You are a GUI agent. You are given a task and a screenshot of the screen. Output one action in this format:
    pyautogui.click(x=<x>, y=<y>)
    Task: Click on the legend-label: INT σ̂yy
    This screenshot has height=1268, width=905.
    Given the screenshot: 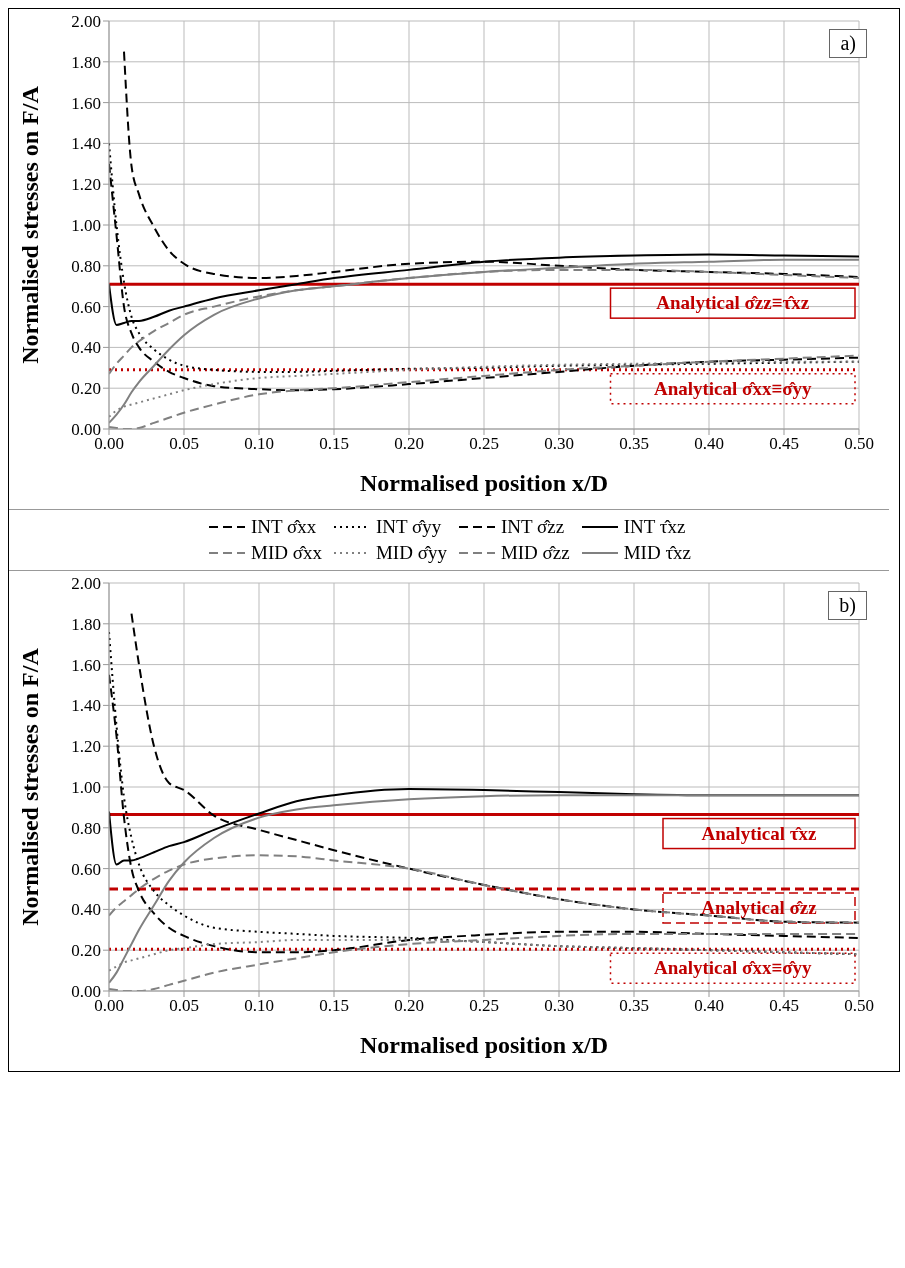 What is the action you would take?
    pyautogui.click(x=408, y=527)
    